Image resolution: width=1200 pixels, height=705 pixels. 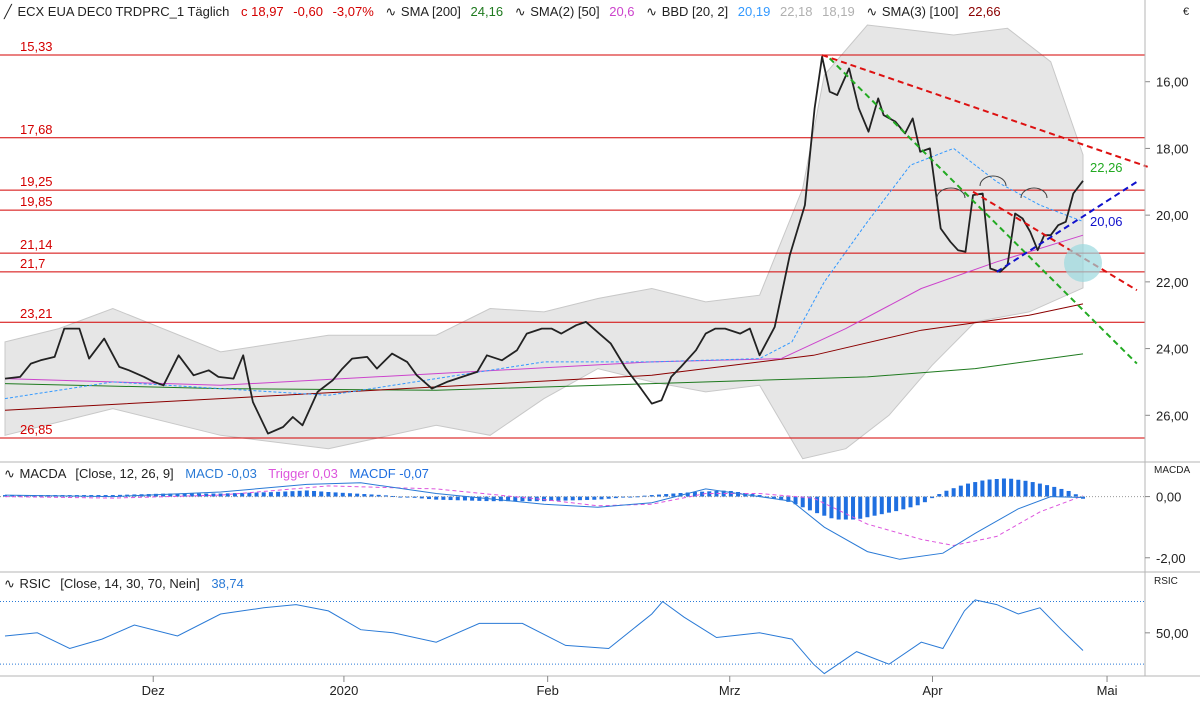 I want to click on x-tick-label: Mrz, so click(x=730, y=690).